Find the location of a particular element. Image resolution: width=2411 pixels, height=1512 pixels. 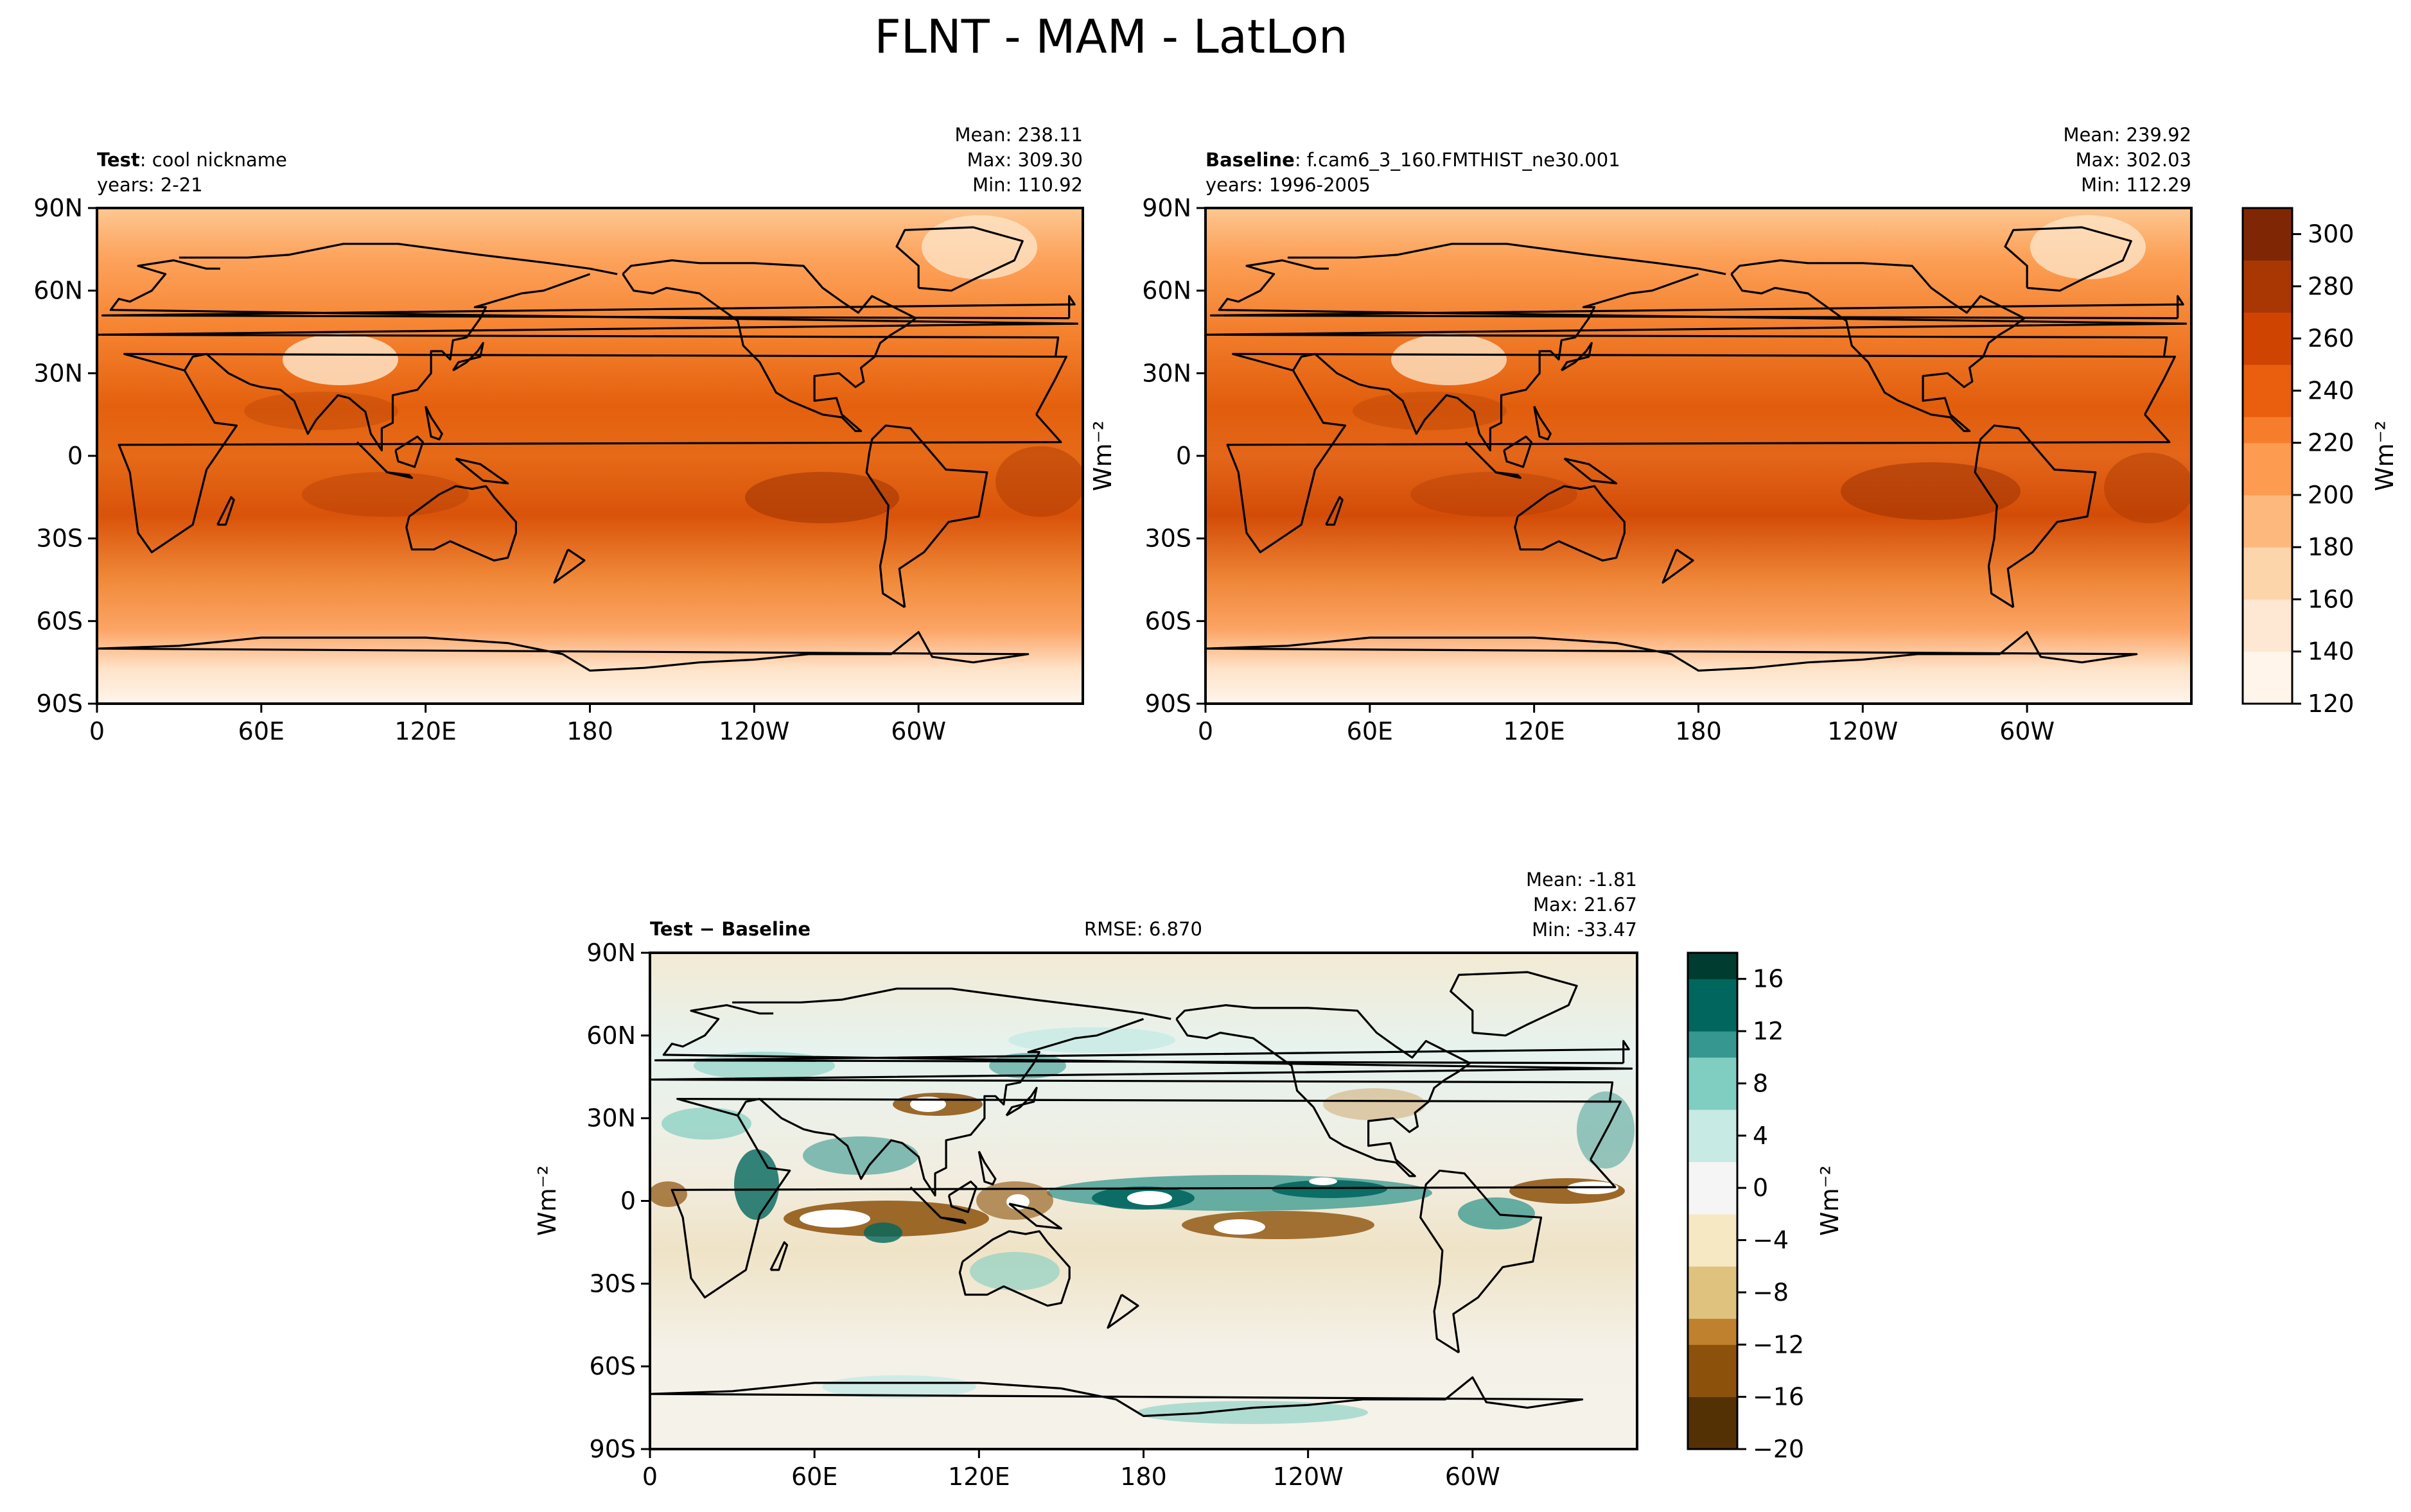

colorbar-main-unit: Wm⁻² is located at coordinates (2385, 456).